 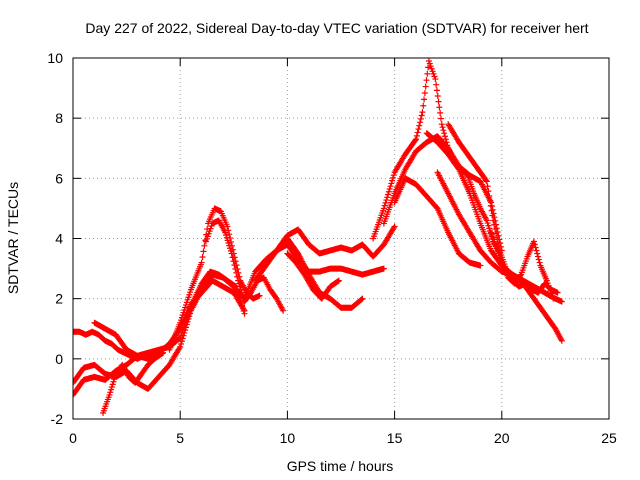 What do you see at coordinates (57, 419) in the screenshot?
I see `y-tick-label: -2` at bounding box center [57, 419].